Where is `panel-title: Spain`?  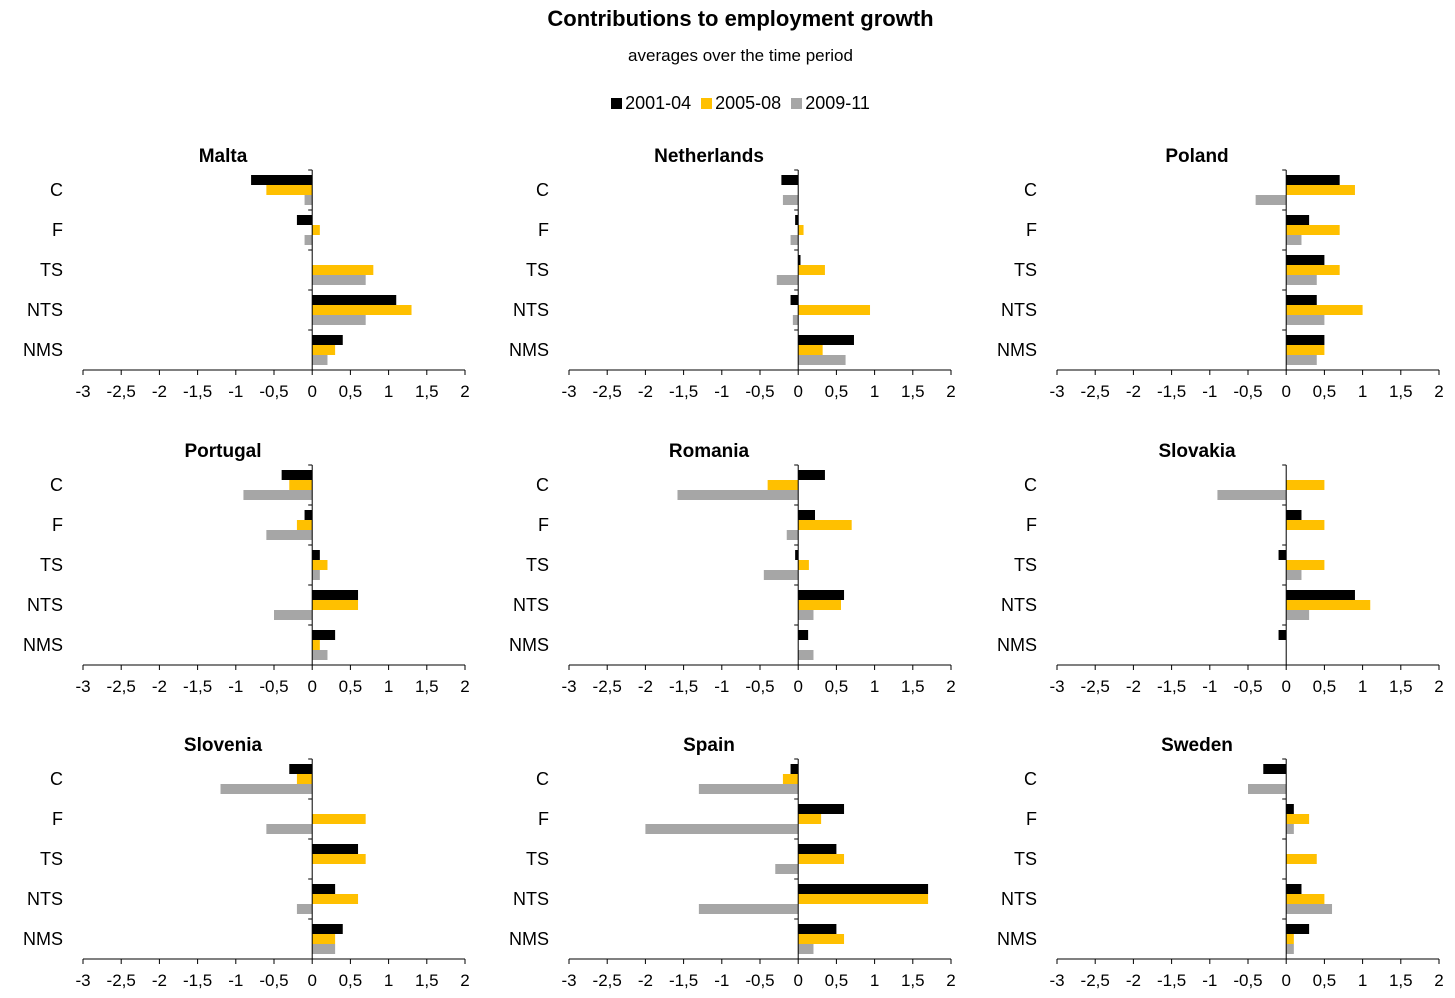
panel-title: Spain is located at coordinates (709, 745).